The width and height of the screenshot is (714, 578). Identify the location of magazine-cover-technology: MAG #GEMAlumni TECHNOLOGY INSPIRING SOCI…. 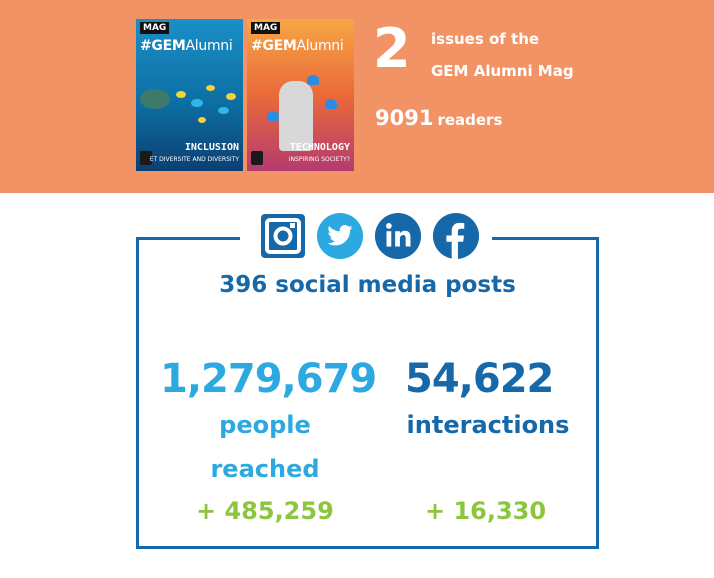
(300, 95).